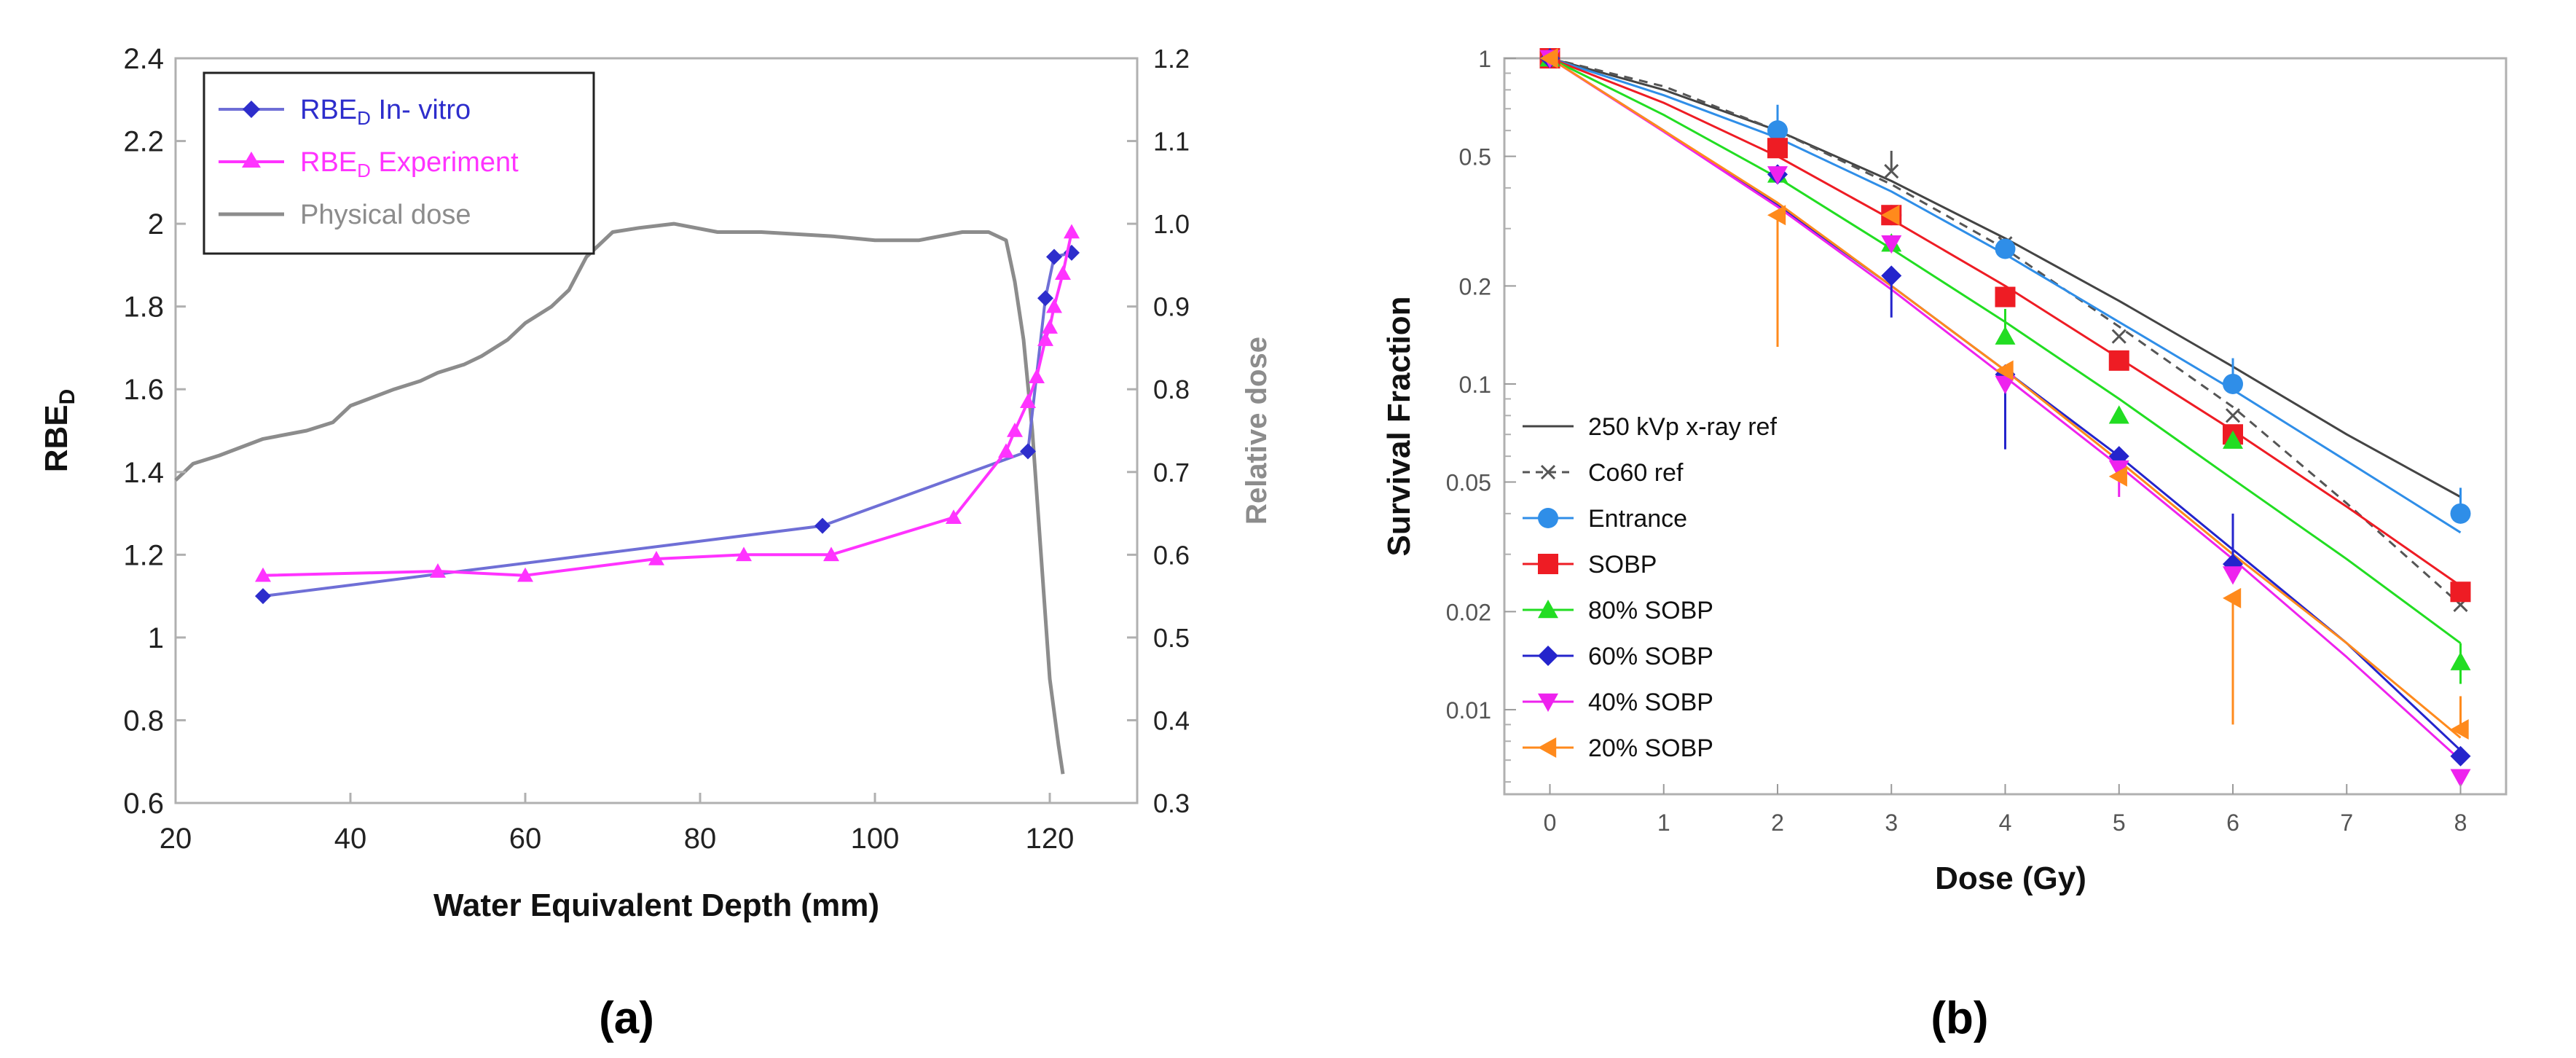 The image size is (2576, 1058). I want to click on panel-b-y-tick-label: 0.5, so click(1475, 157).